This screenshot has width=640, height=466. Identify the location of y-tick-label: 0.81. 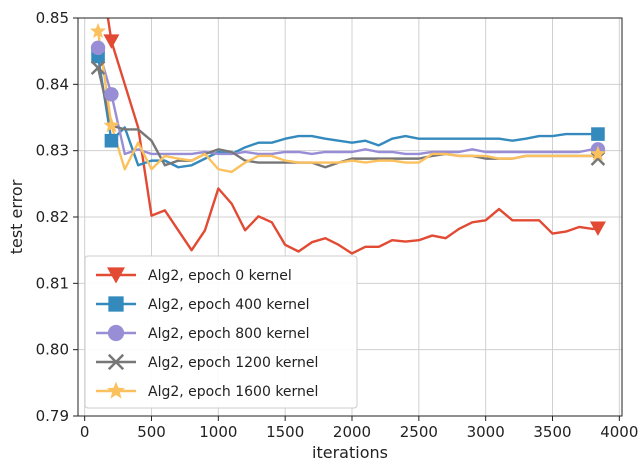
(52, 283).